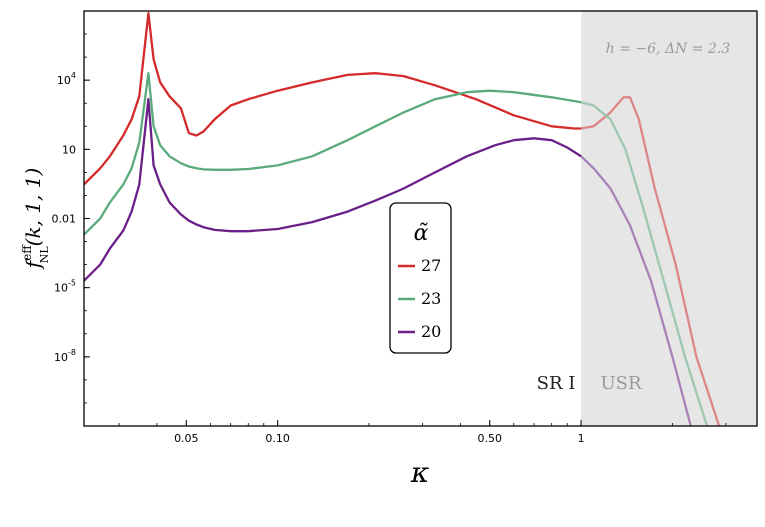  I want to click on y-axis: 10⁴ 10 0.01 10⁻⁵ 10⁻⁸, so click(71, 218).